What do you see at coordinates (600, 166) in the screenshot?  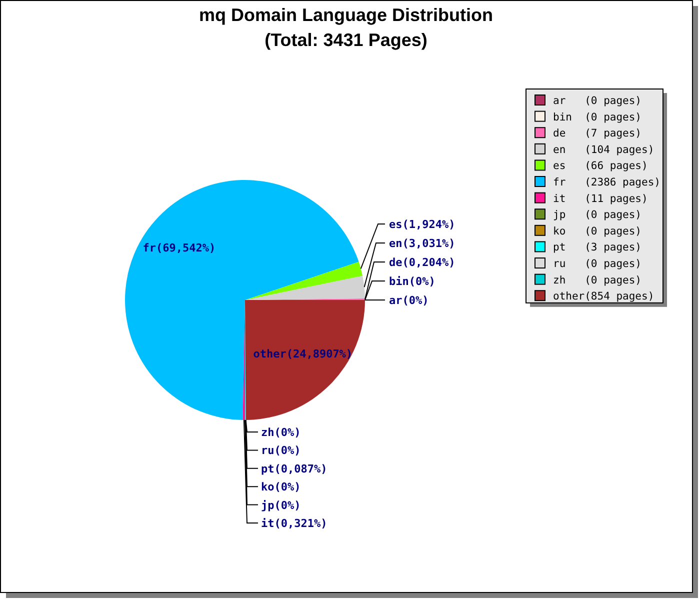 I see `legend-label: es (66 pages)` at bounding box center [600, 166].